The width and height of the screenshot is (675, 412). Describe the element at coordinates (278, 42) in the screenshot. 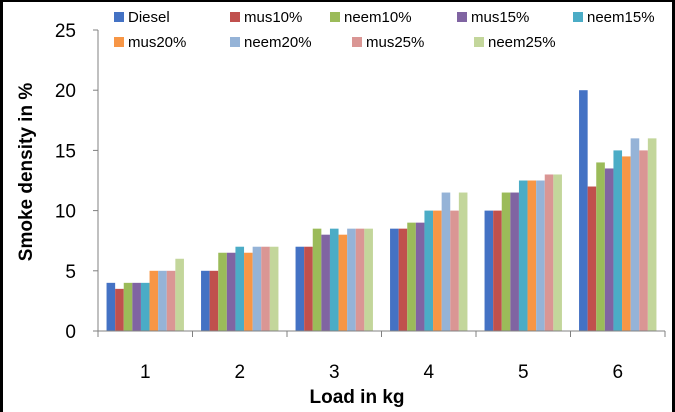

I see `legend-label-neem20pct: neem20%` at that location.